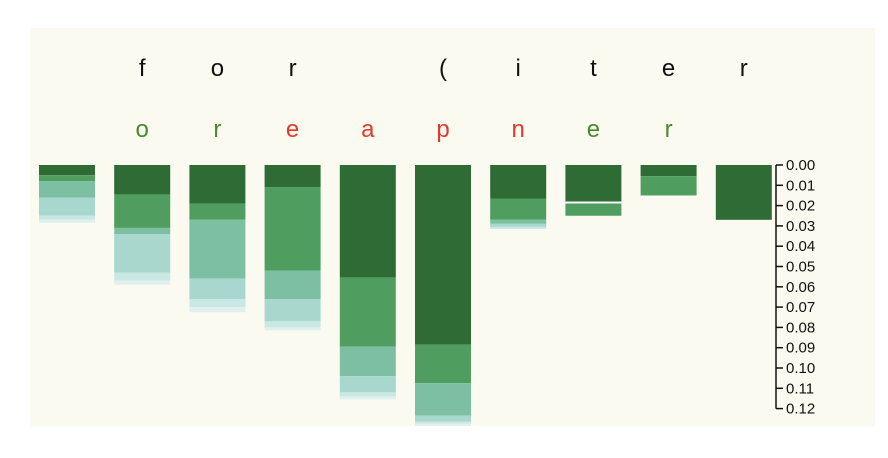 This screenshot has height=458, width=888. What do you see at coordinates (142, 129) in the screenshot?
I see `predicted-token-label: o` at bounding box center [142, 129].